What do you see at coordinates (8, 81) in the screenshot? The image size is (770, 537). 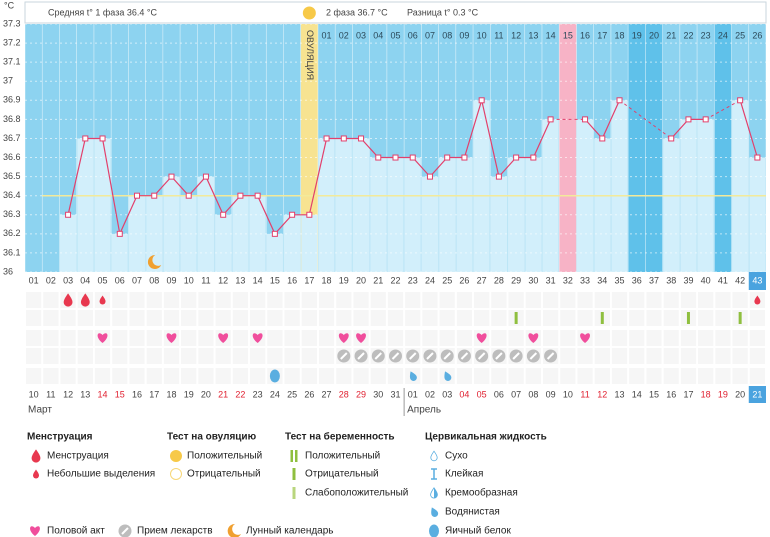 I see `y-tick-label: 37` at bounding box center [8, 81].